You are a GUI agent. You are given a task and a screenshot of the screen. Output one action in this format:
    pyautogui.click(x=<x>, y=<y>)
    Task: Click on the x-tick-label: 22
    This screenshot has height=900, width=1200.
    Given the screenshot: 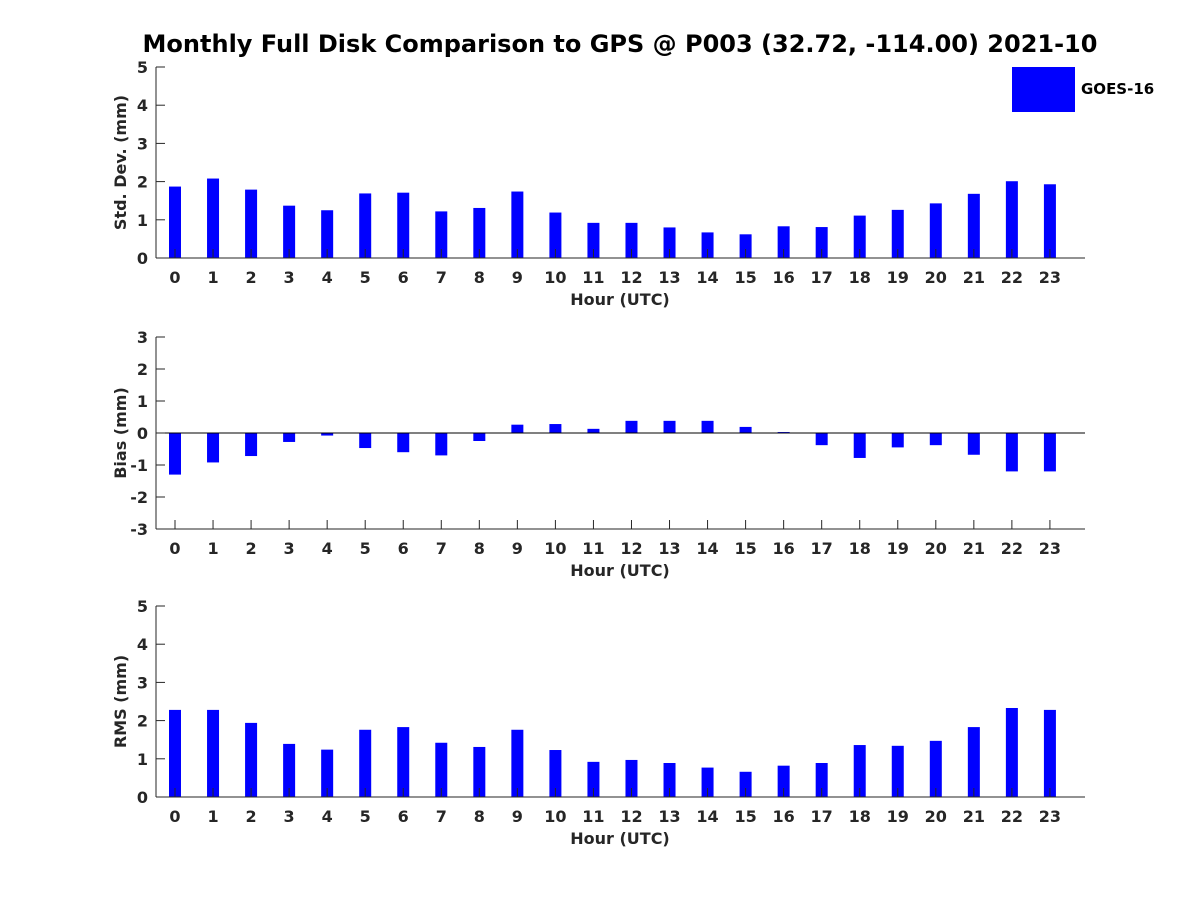 What is the action you would take?
    pyautogui.click(x=1012, y=816)
    